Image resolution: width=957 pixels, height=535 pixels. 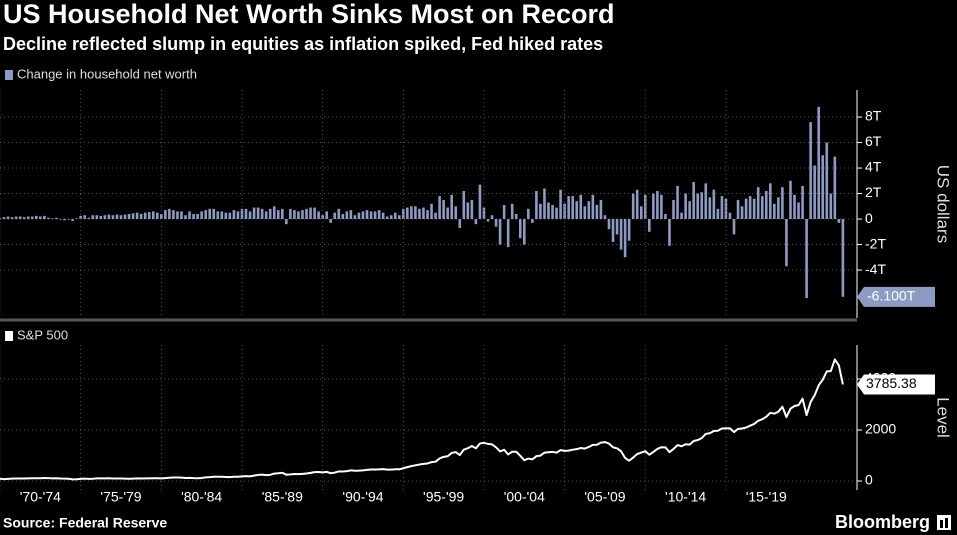 What do you see at coordinates (107, 73) in the screenshot?
I see `legend-label: Change in household net worth` at bounding box center [107, 73].